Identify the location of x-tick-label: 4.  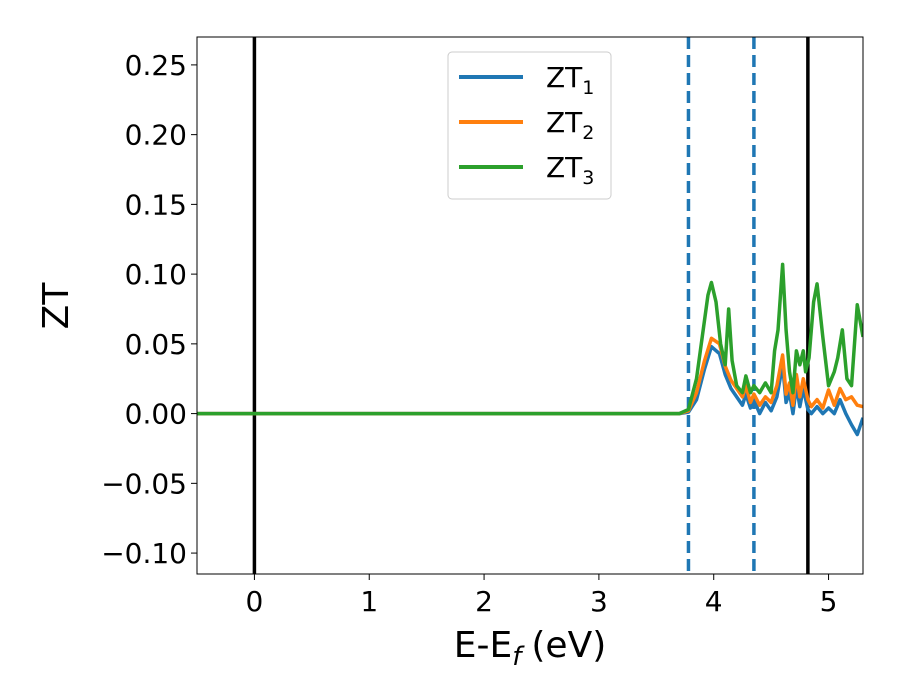
(714, 601).